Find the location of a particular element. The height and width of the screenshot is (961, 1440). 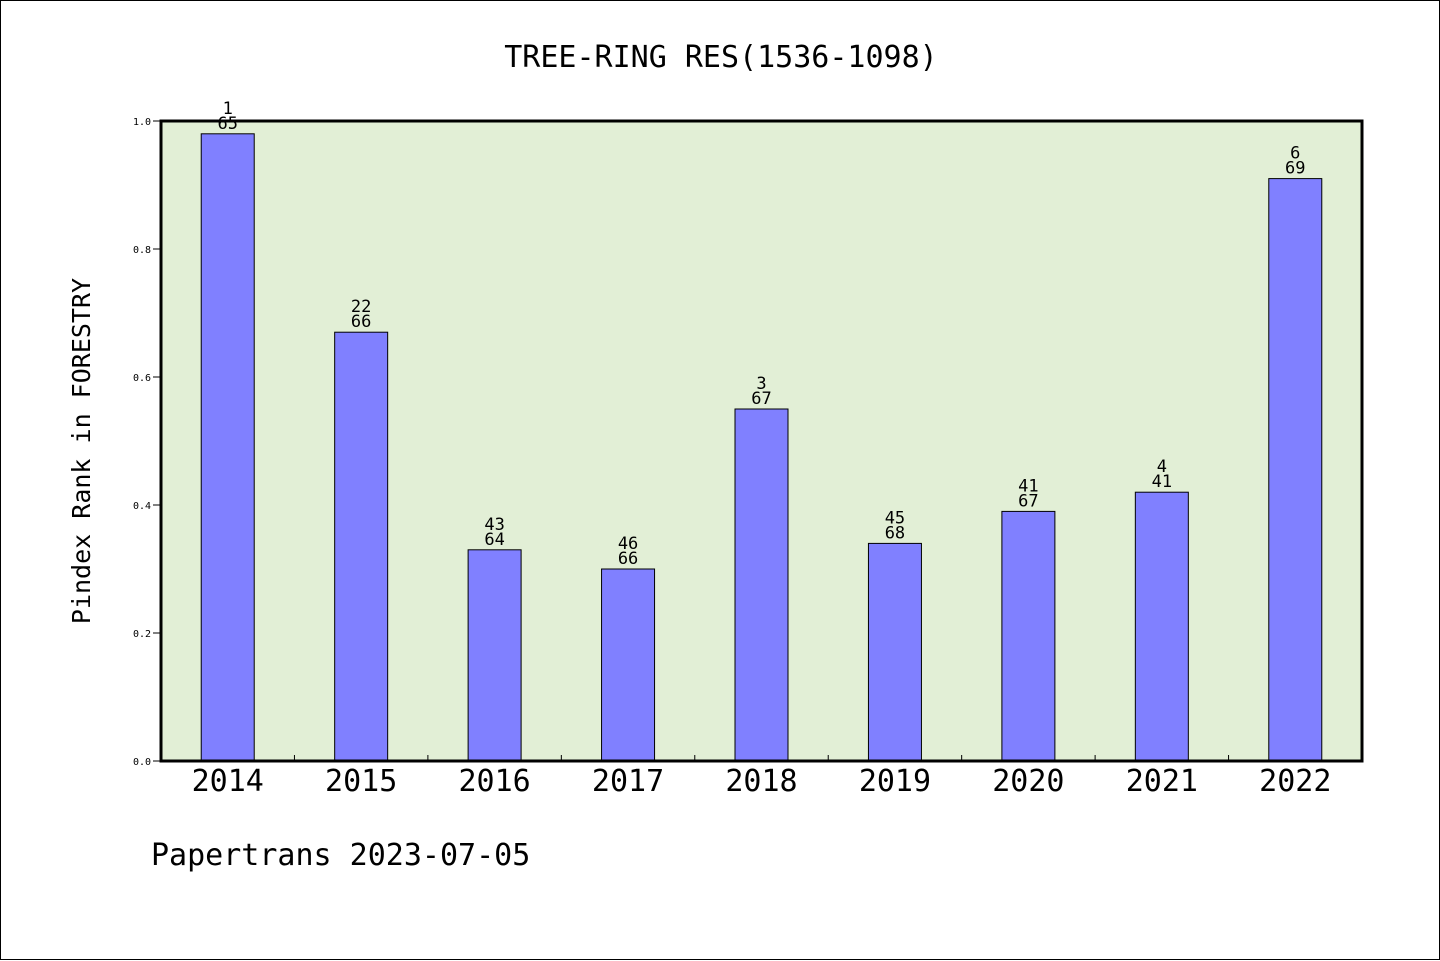

bar-label-bottom-2015: 66 is located at coordinates (361, 322).